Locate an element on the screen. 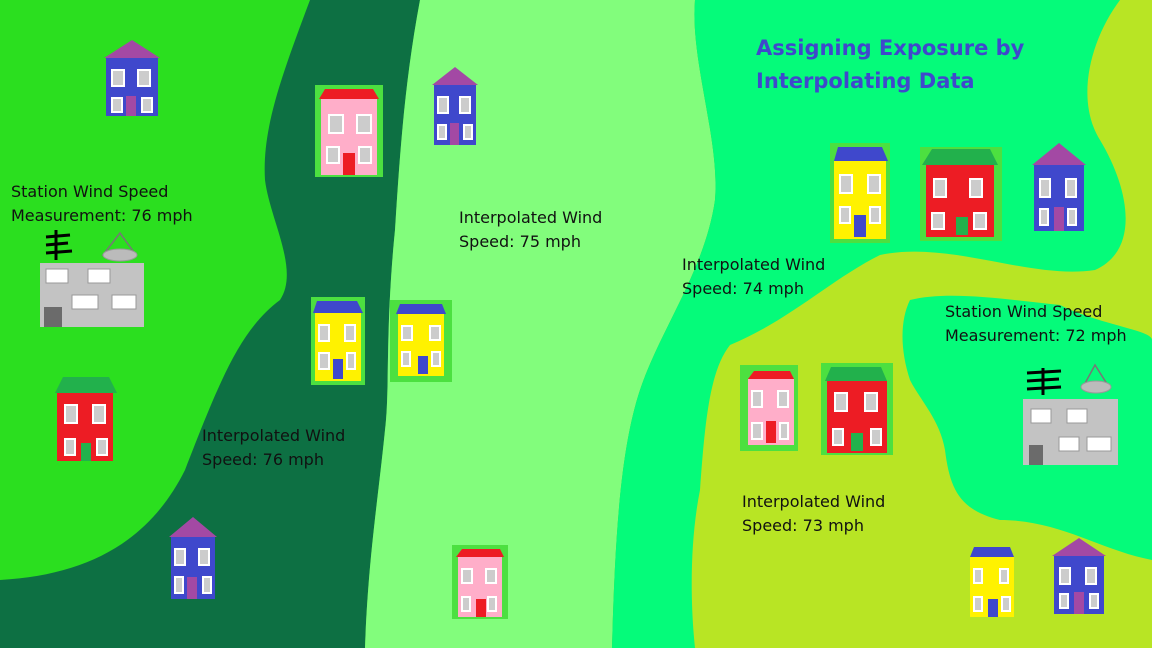 This screenshot has height=648, width=1152. interpolated-label-76: Interpolated Wind Speed: 76 mph is located at coordinates (274, 447).